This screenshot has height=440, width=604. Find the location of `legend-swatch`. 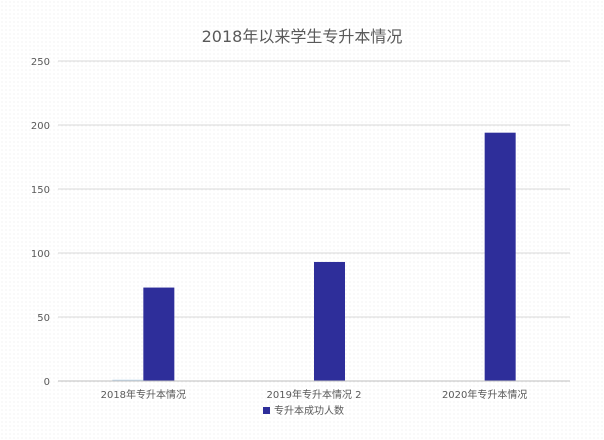

legend-swatch is located at coordinates (266, 410).